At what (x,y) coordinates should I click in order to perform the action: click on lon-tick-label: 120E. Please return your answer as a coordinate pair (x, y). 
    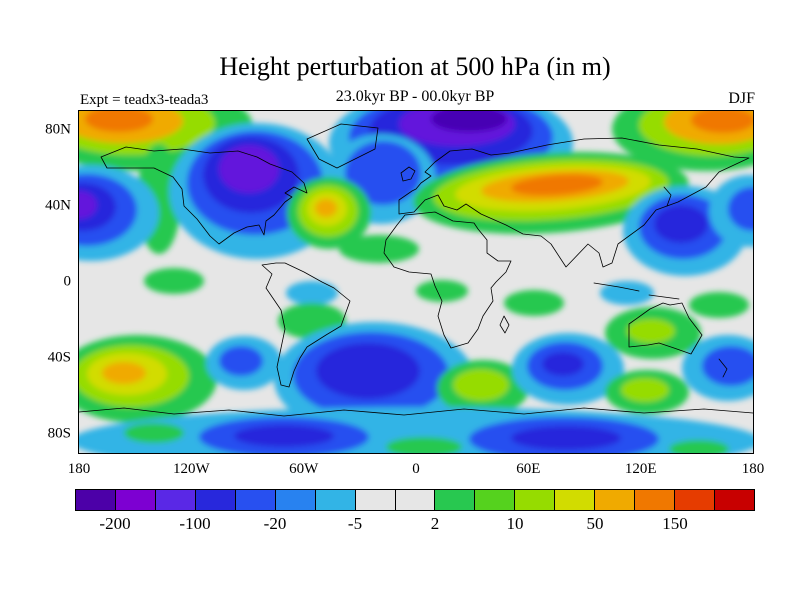
    Looking at the image, I should click on (640, 469).